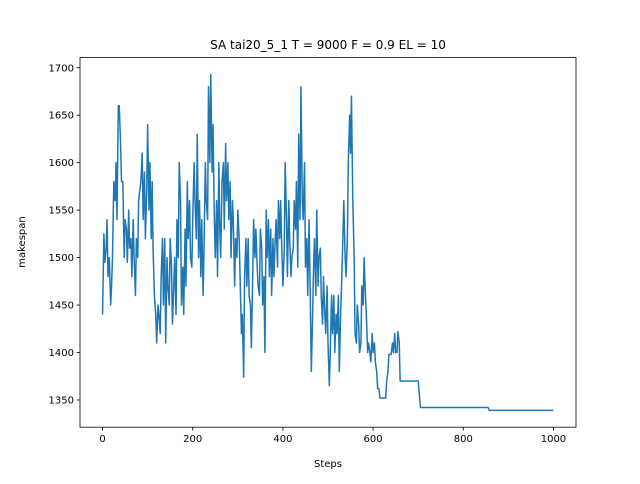 The height and width of the screenshot is (484, 640). Describe the element at coordinates (61, 258) in the screenshot. I see `y-tick-label: 1500` at that location.